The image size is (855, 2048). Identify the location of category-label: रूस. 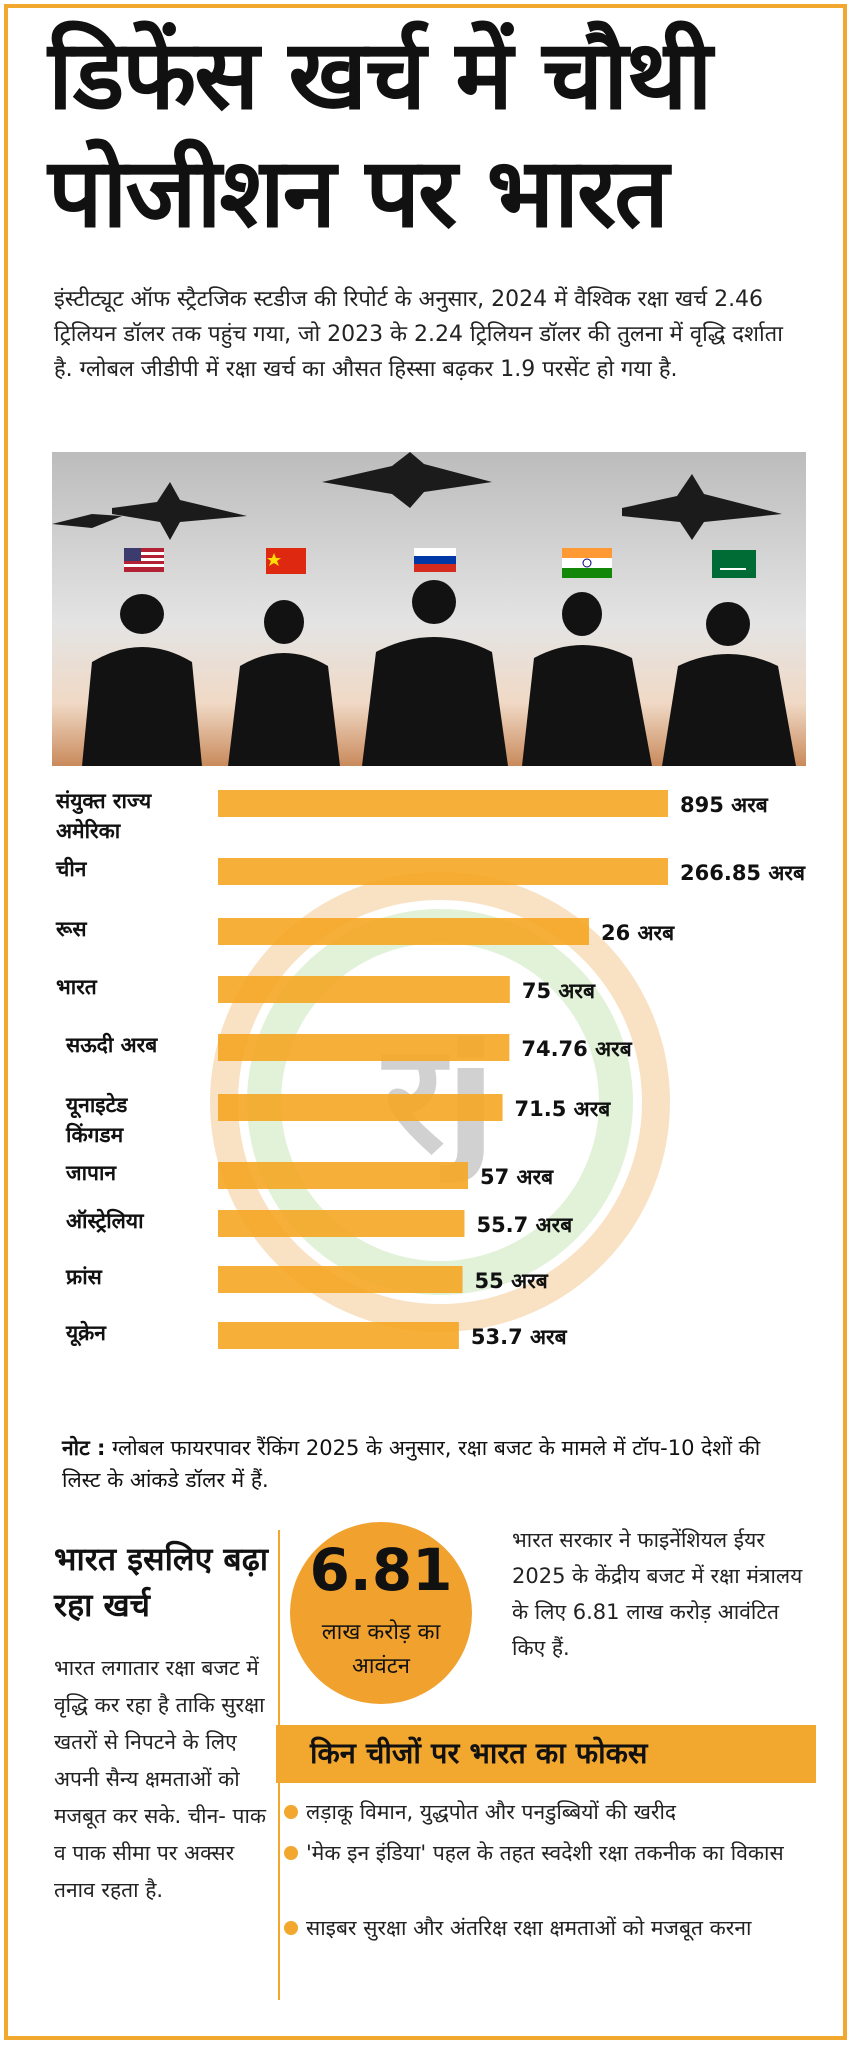
(71, 929).